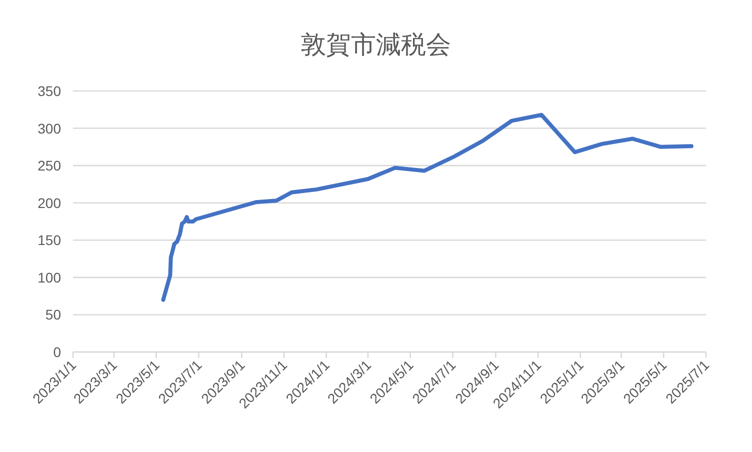 The image size is (752, 452). What do you see at coordinates (50, 240) in the screenshot?
I see `y-tick-label: 150` at bounding box center [50, 240].